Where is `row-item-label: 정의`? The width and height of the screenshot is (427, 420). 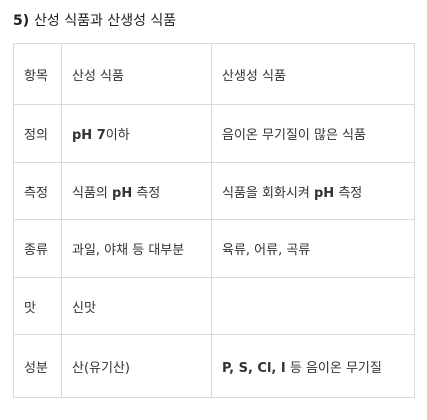
row-item-label: 정의 is located at coordinates (37, 133).